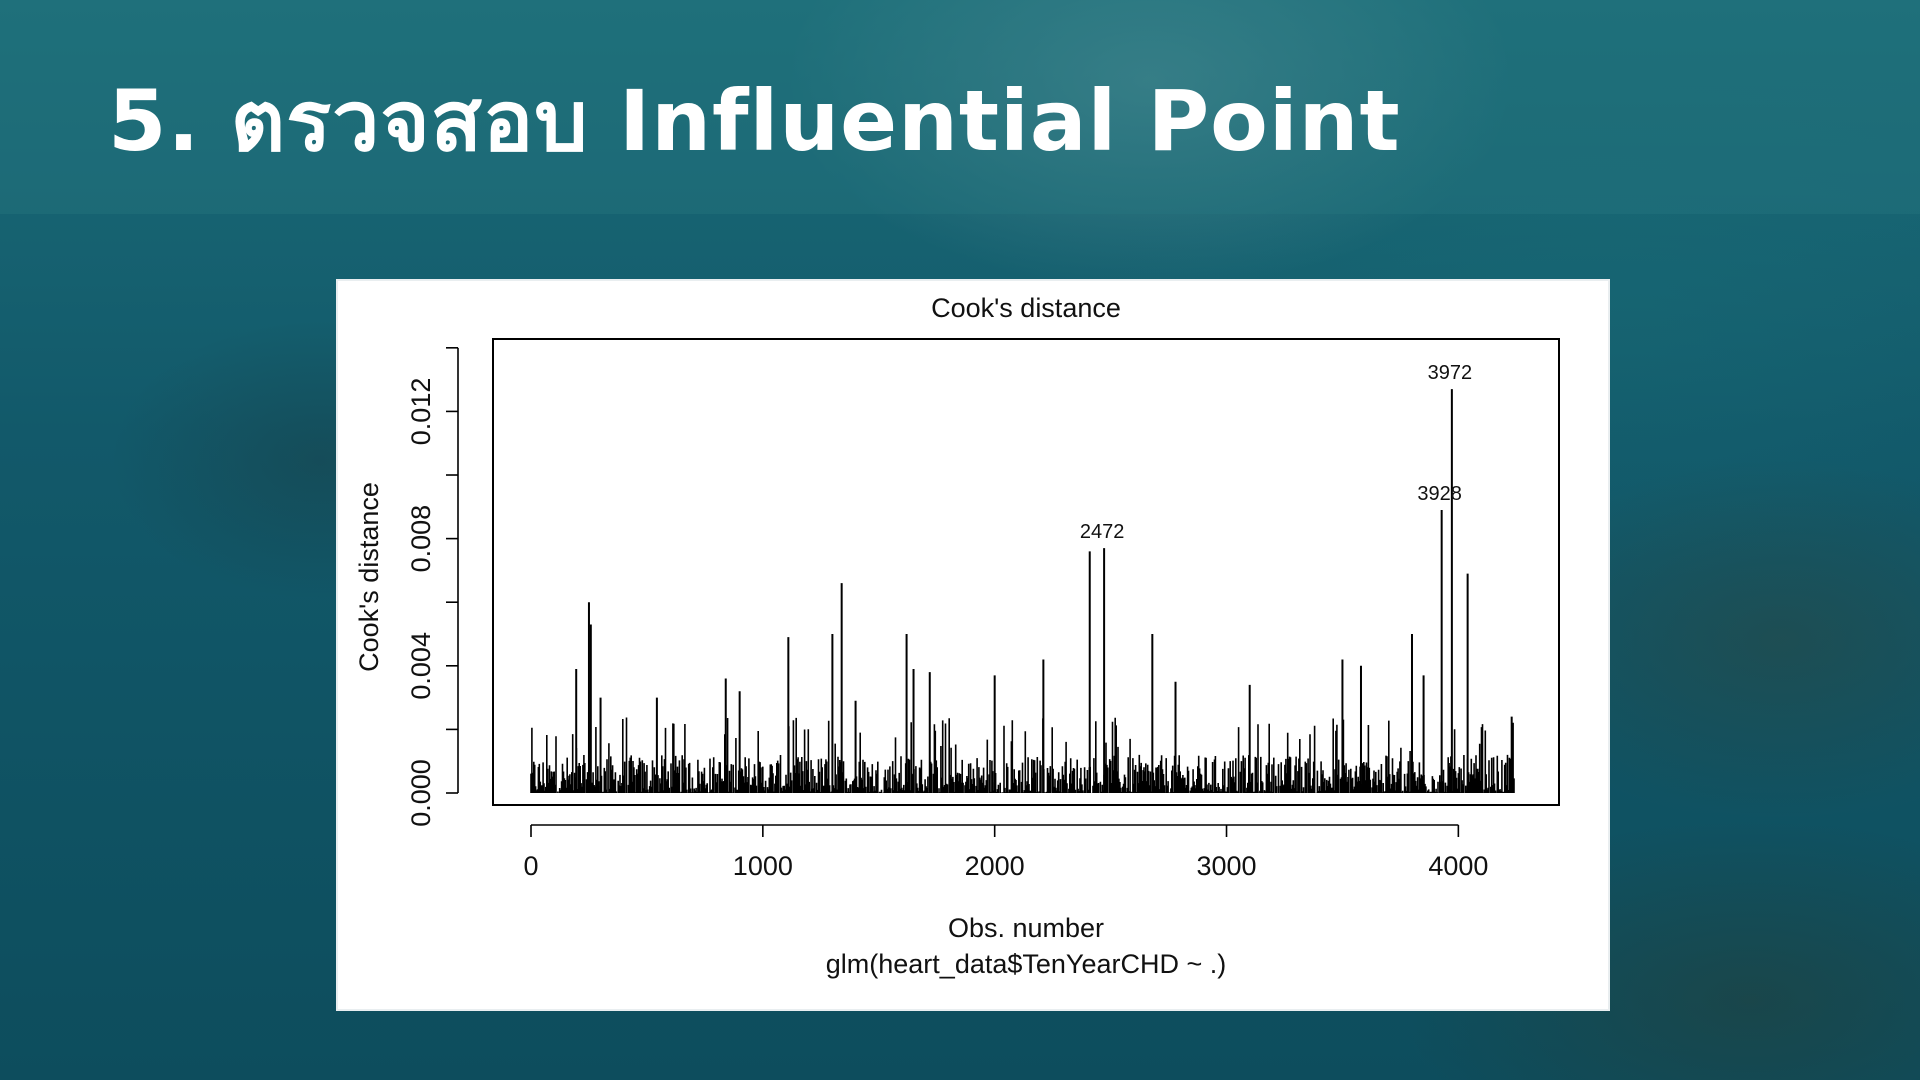 The height and width of the screenshot is (1080, 1920). What do you see at coordinates (995, 866) in the screenshot?
I see `x-tick-label: 2000` at bounding box center [995, 866].